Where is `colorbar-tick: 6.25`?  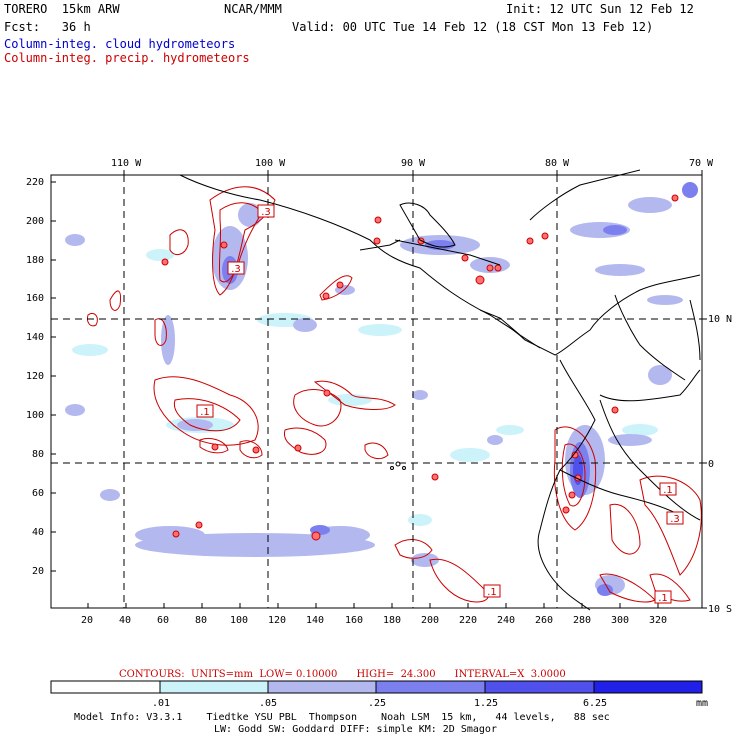 colorbar-tick: 6.25 is located at coordinates (595, 703).